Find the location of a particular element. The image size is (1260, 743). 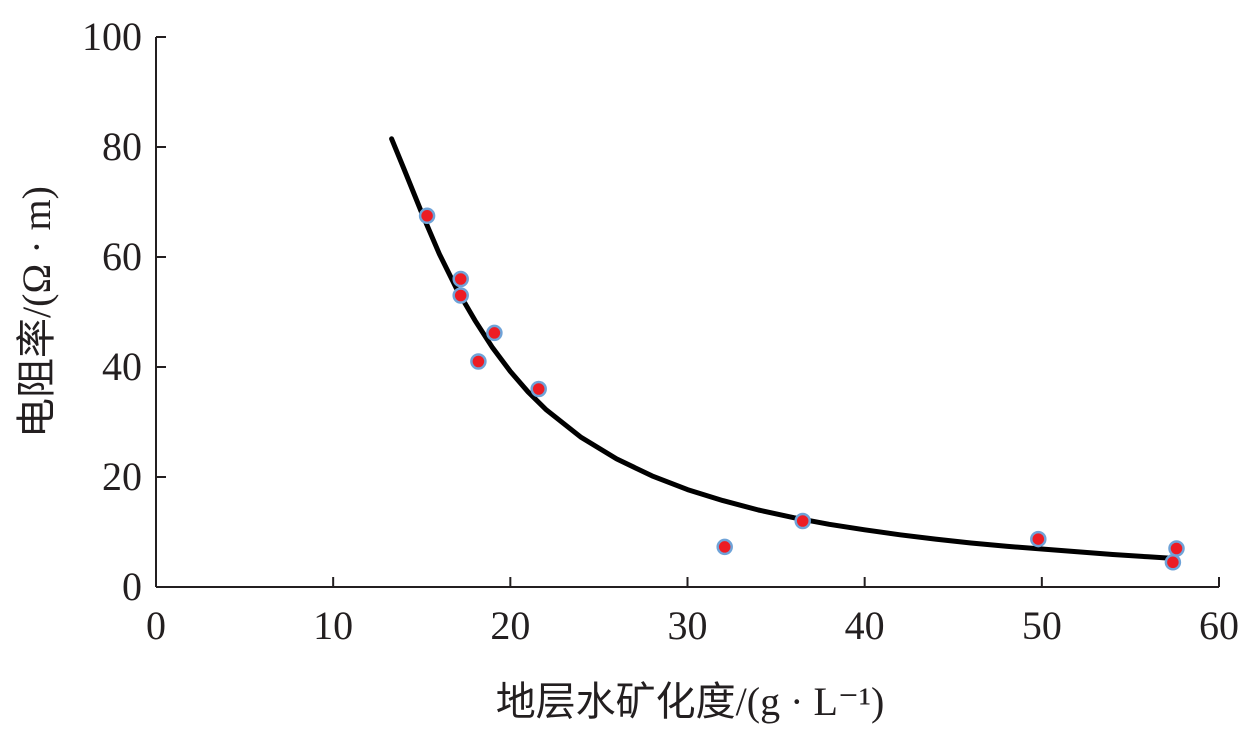

x-axis-title: 地层水矿化度/(g · L⁻¹) is located at coordinates (690, 701).